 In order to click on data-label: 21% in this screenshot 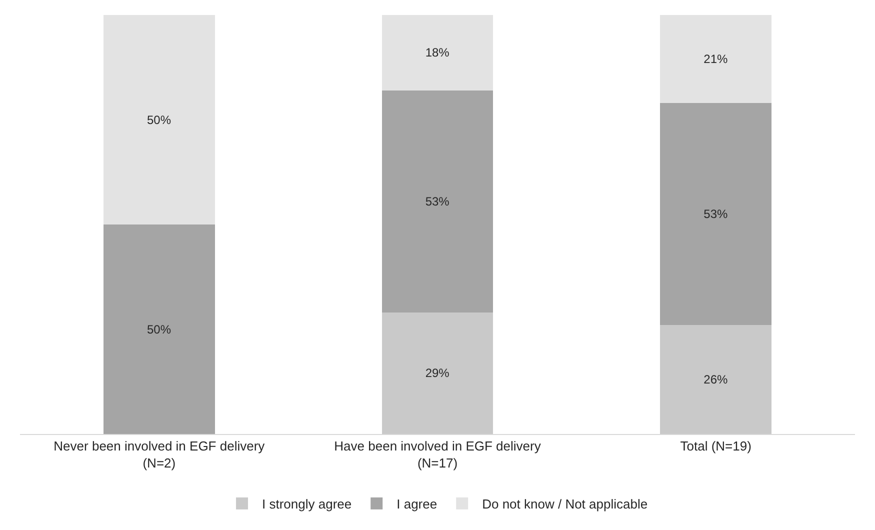, I will do `click(716, 59)`.